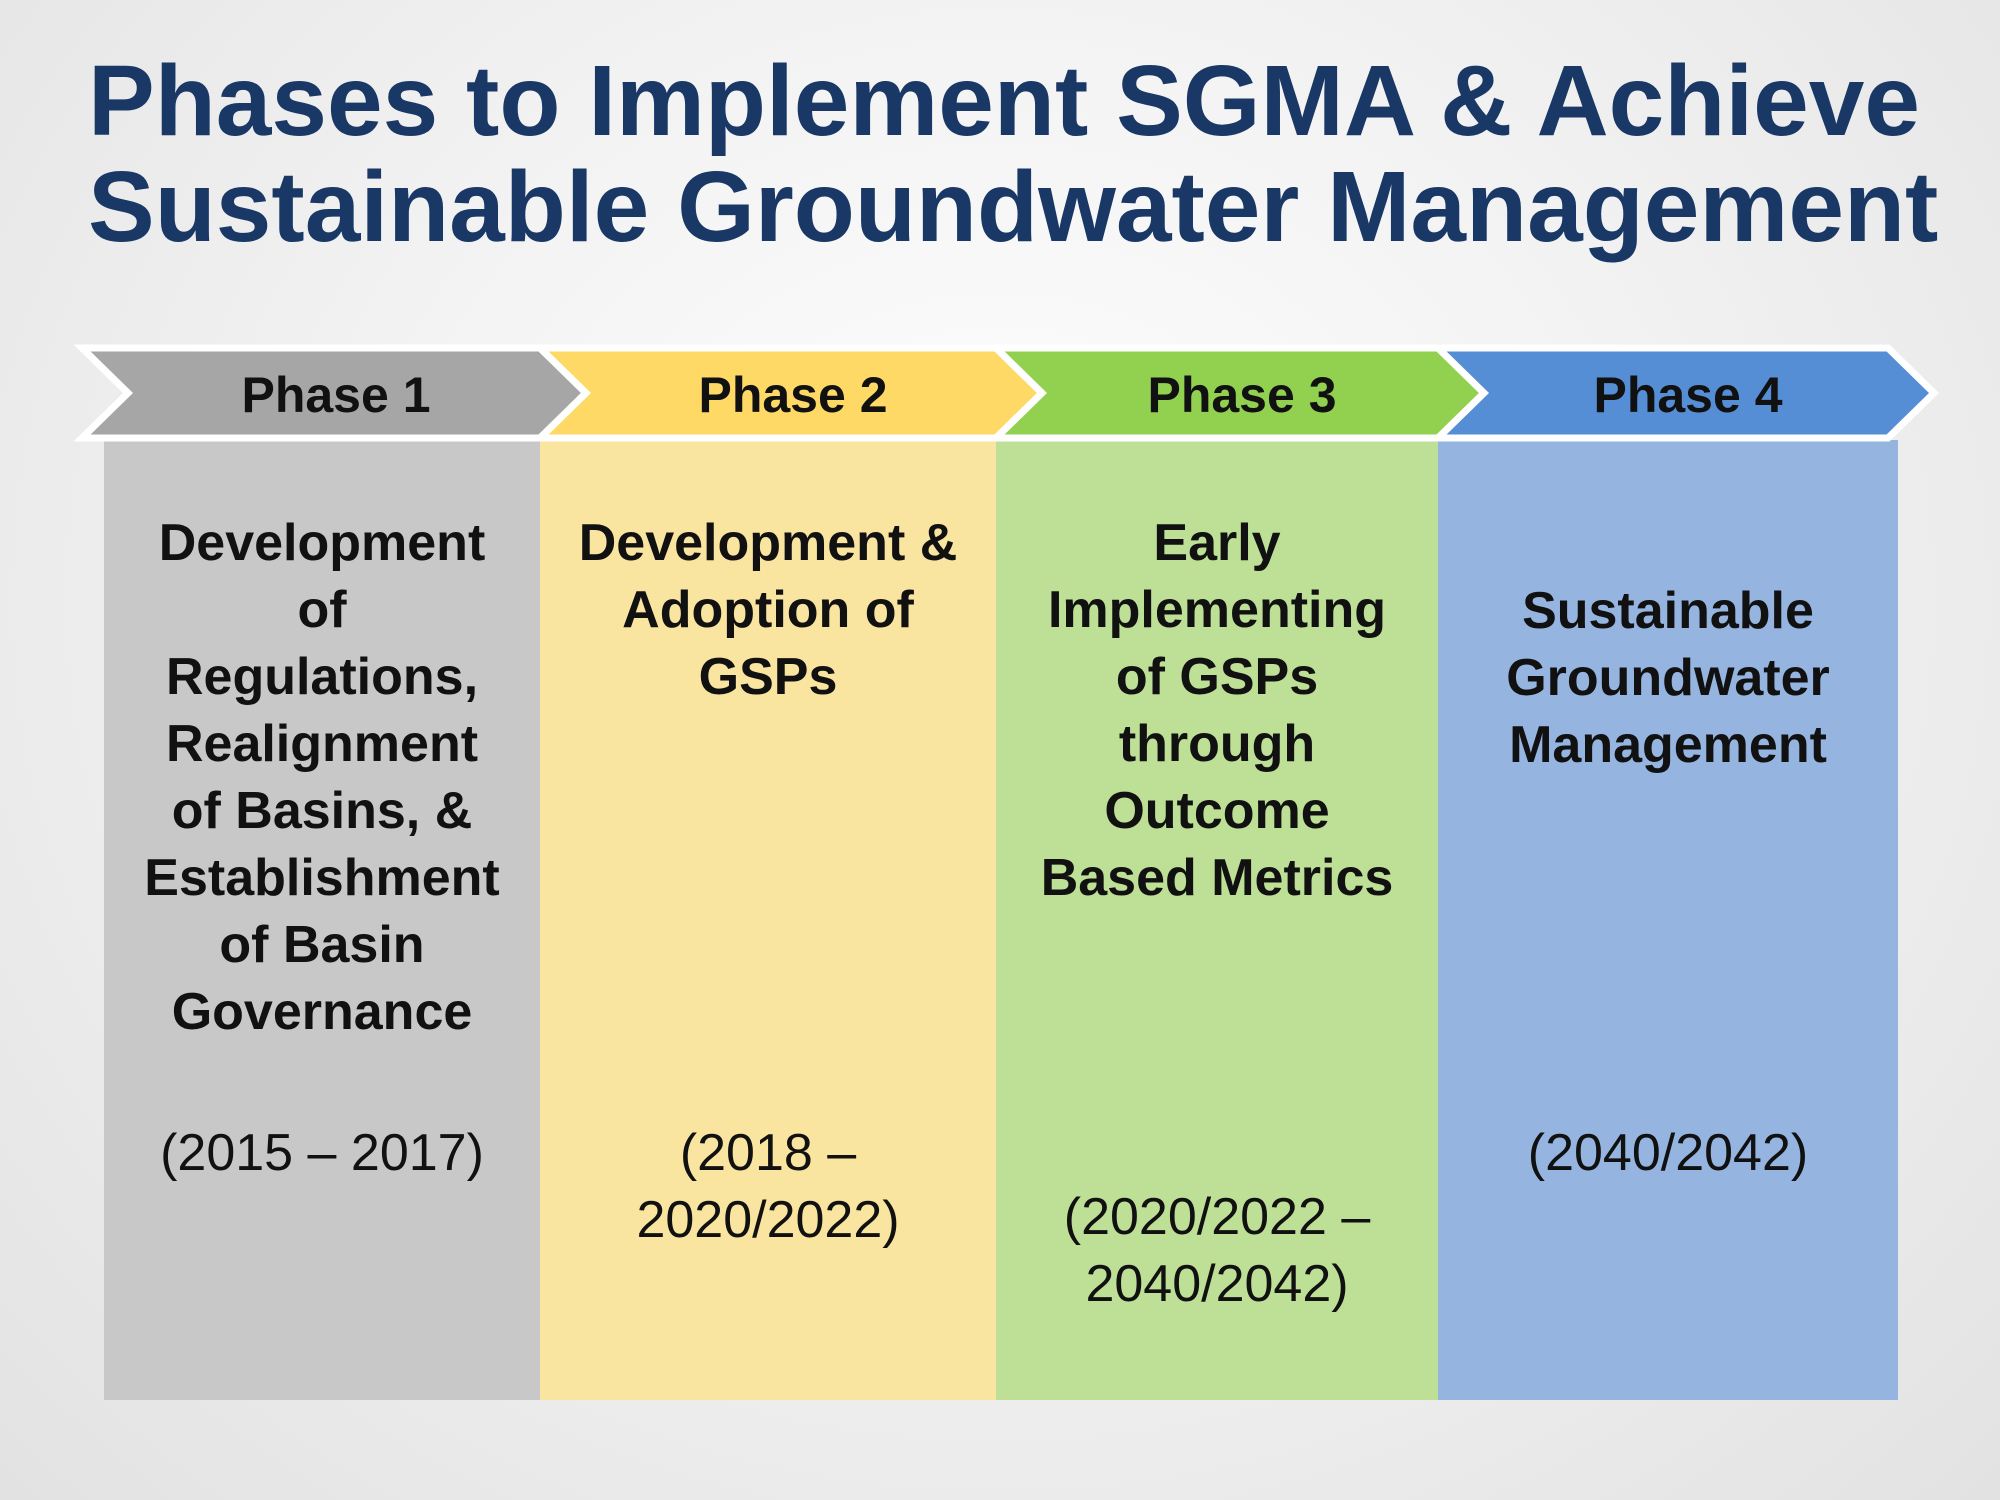  I want to click on phase-1-chevron: Phase 1, so click(332, 393).